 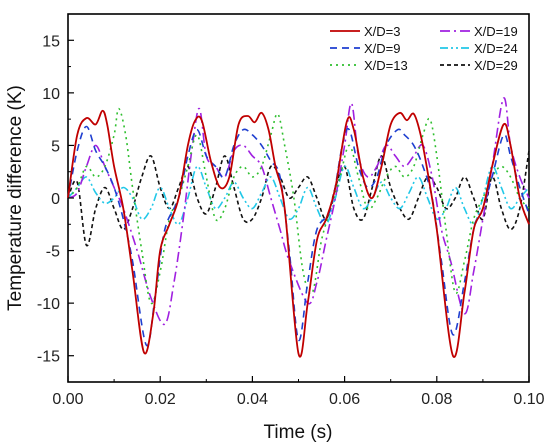 What do you see at coordinates (382, 48) in the screenshot?
I see `legend-label: X/D=9` at bounding box center [382, 48].